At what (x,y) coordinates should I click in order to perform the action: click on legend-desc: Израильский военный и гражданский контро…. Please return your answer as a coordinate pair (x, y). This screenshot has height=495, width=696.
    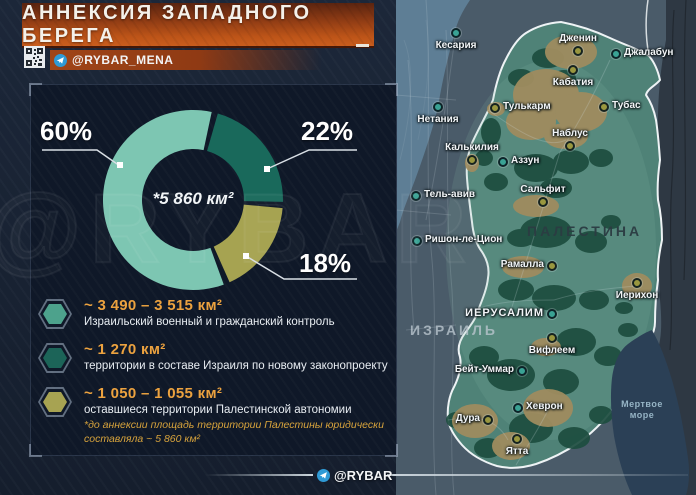
    Looking at the image, I should click on (209, 322).